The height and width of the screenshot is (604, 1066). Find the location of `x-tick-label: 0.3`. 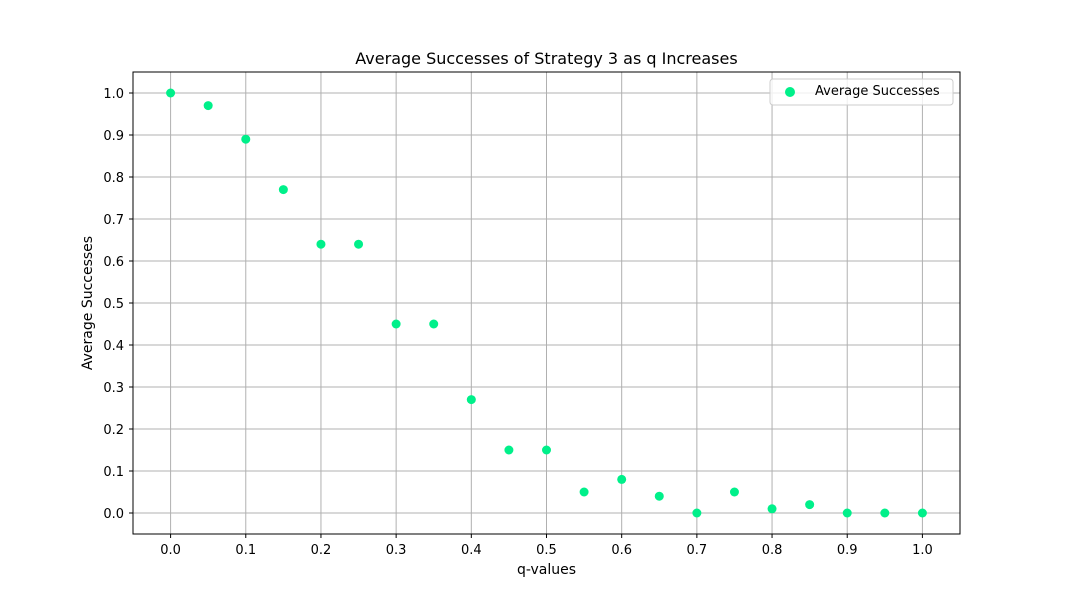

x-tick-label: 0.3 is located at coordinates (396, 550).